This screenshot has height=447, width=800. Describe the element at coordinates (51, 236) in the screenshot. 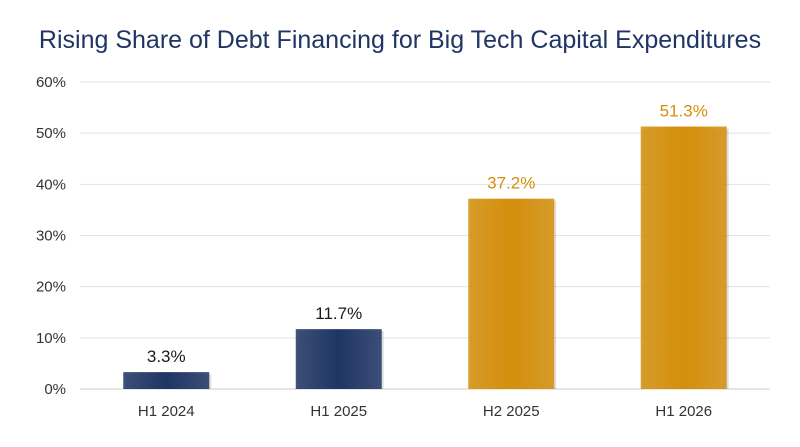

I see `y-tick-label: 30%` at that location.